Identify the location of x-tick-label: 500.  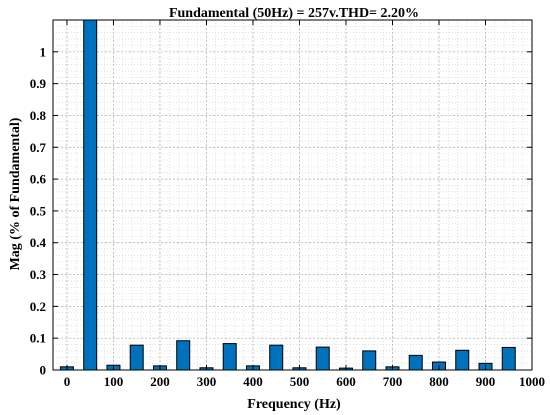
(300, 381).